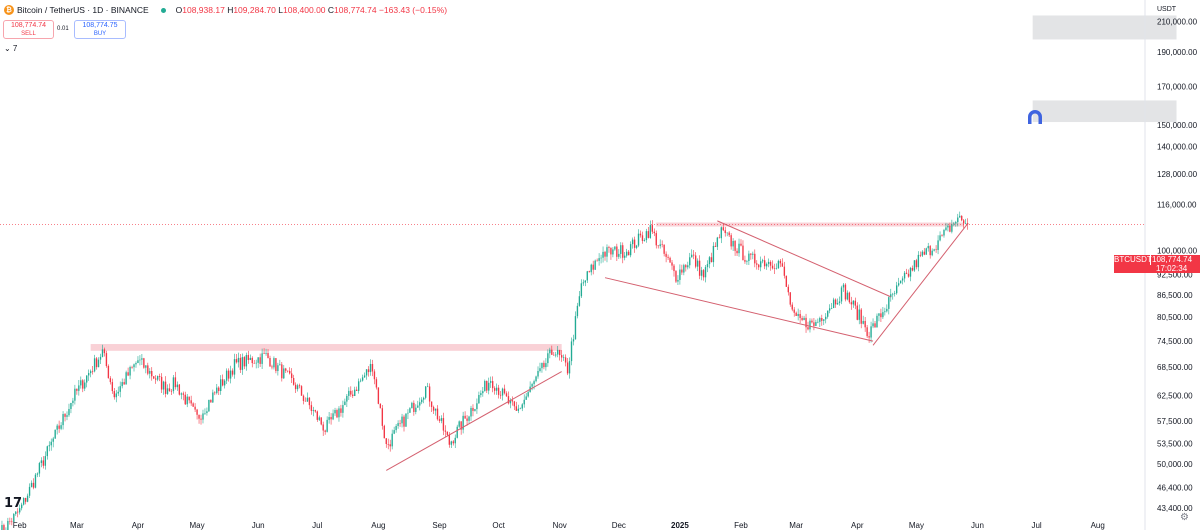 The width and height of the screenshot is (1200, 530). Describe the element at coordinates (100, 29) in the screenshot. I see `buy-button: 108,774.75 BUY` at that location.